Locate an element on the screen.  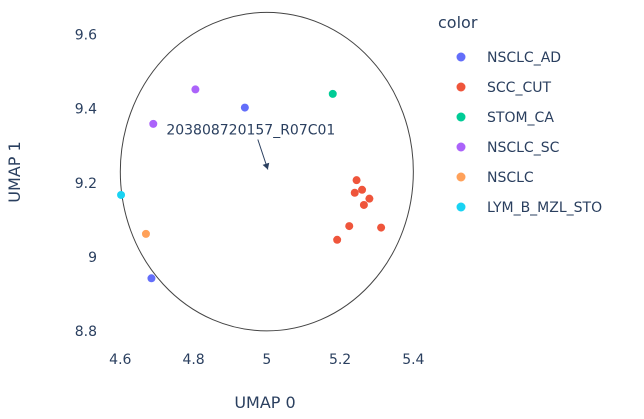
y-tick-label: 9.6 is located at coordinates (86, 36).